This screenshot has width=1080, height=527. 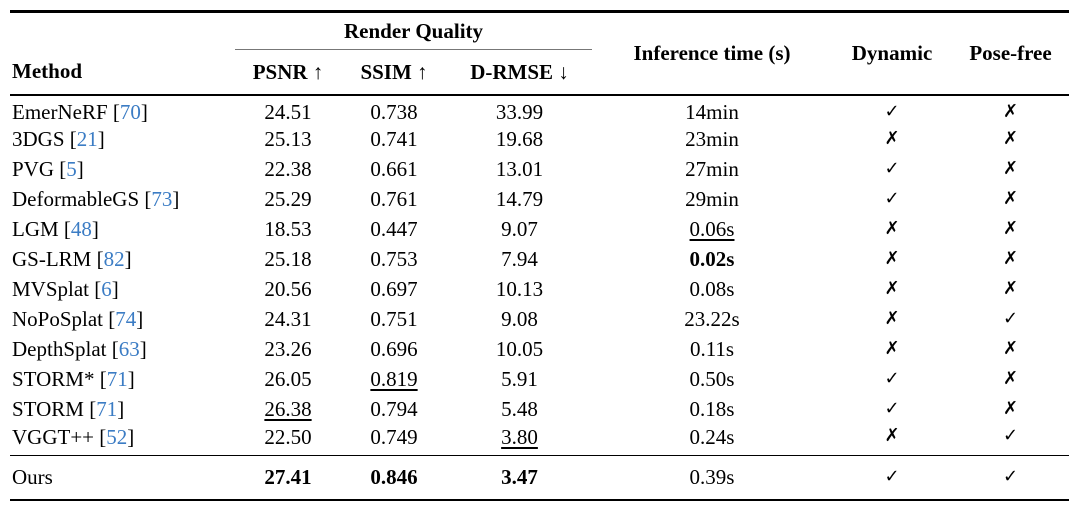 I want to click on ssim-value: 0.794, so click(x=394, y=409).